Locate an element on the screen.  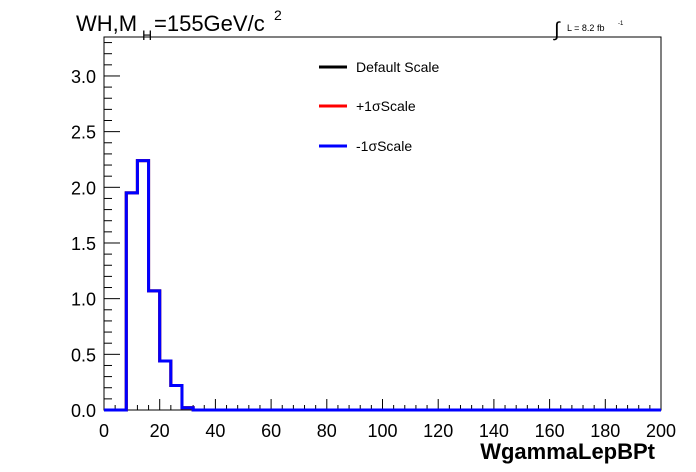
luminosity-text: L = 8.2 fb is located at coordinates (585, 28).